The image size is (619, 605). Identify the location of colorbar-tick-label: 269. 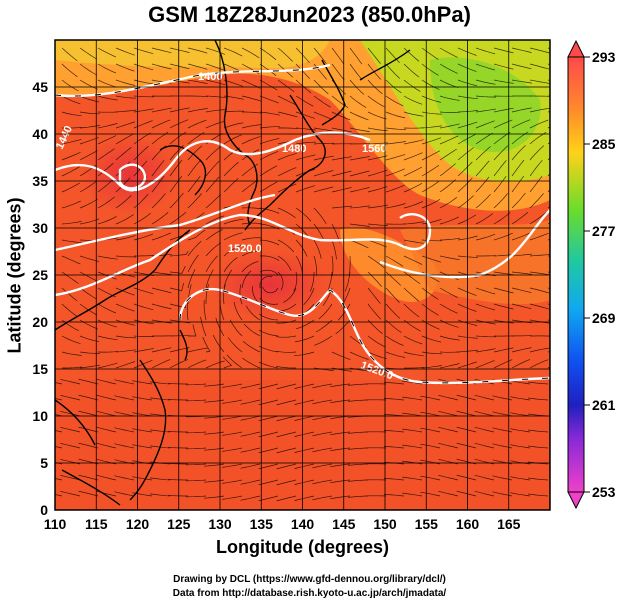
(604, 318).